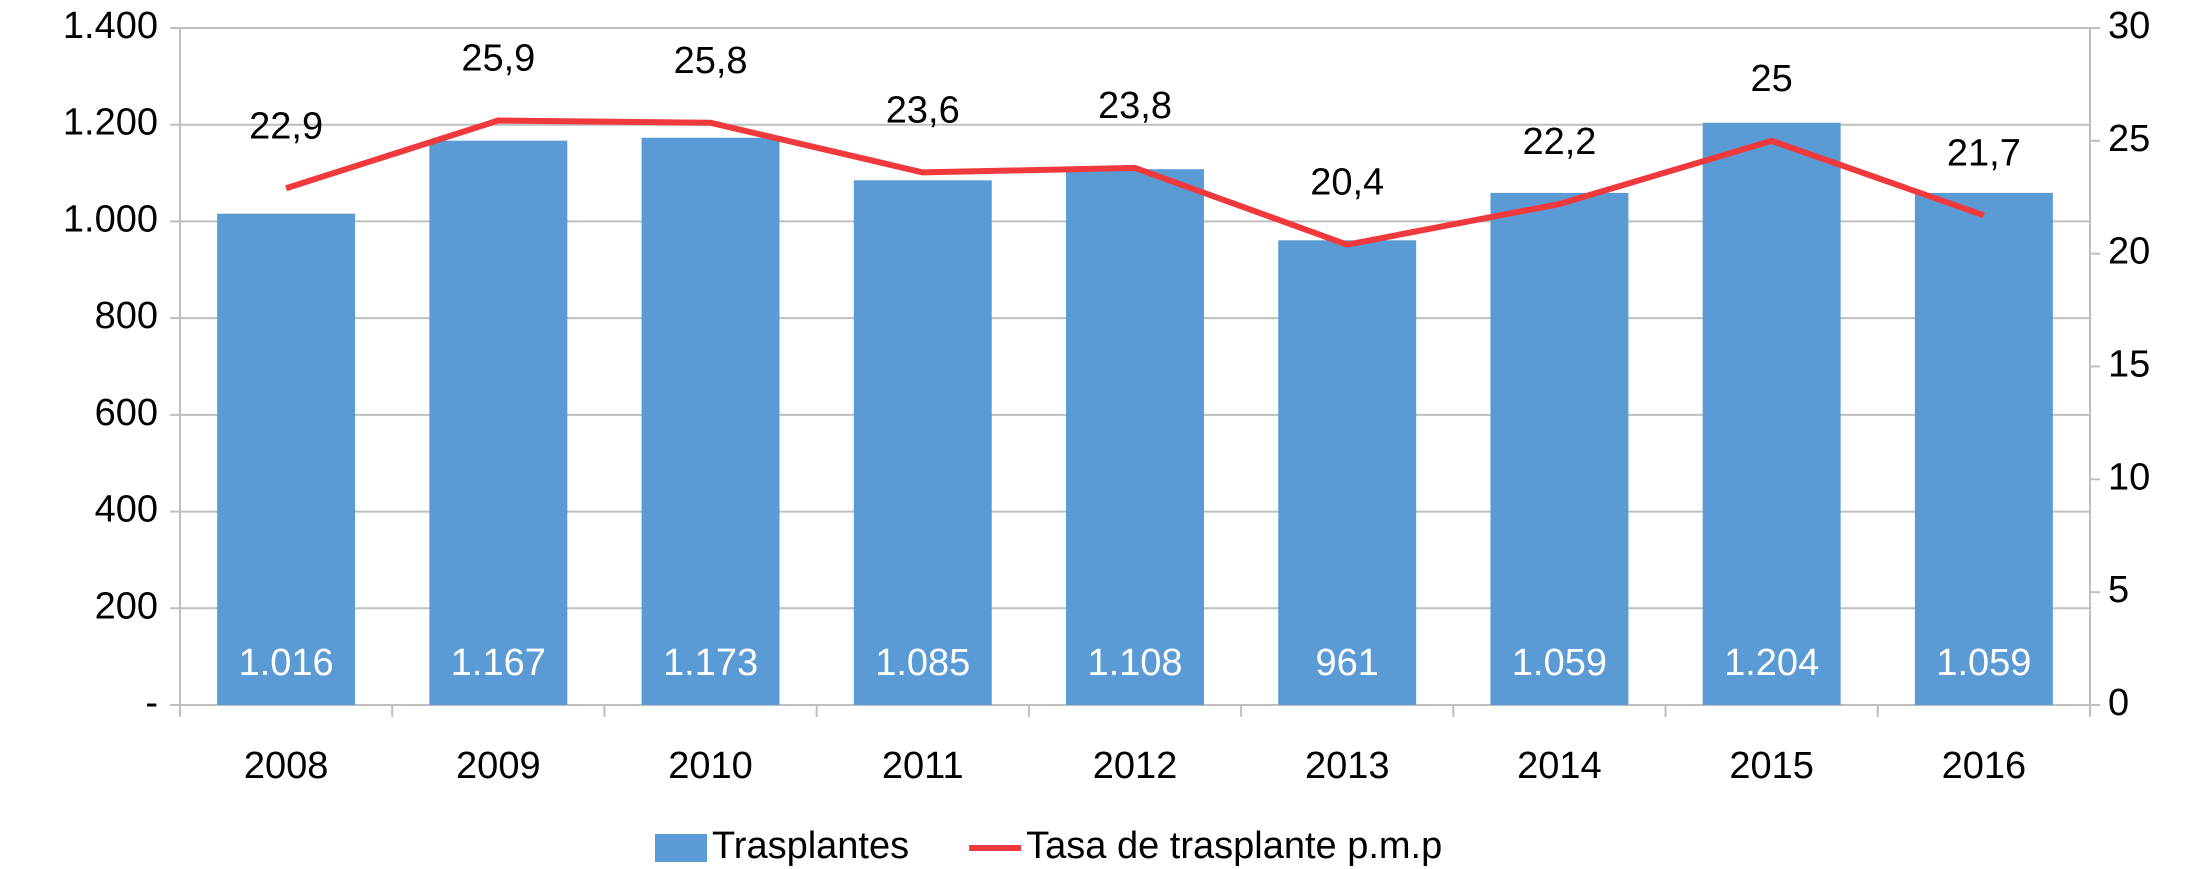  Describe the element at coordinates (498, 59) in the screenshot. I see `line-value-label: 25,9` at that location.